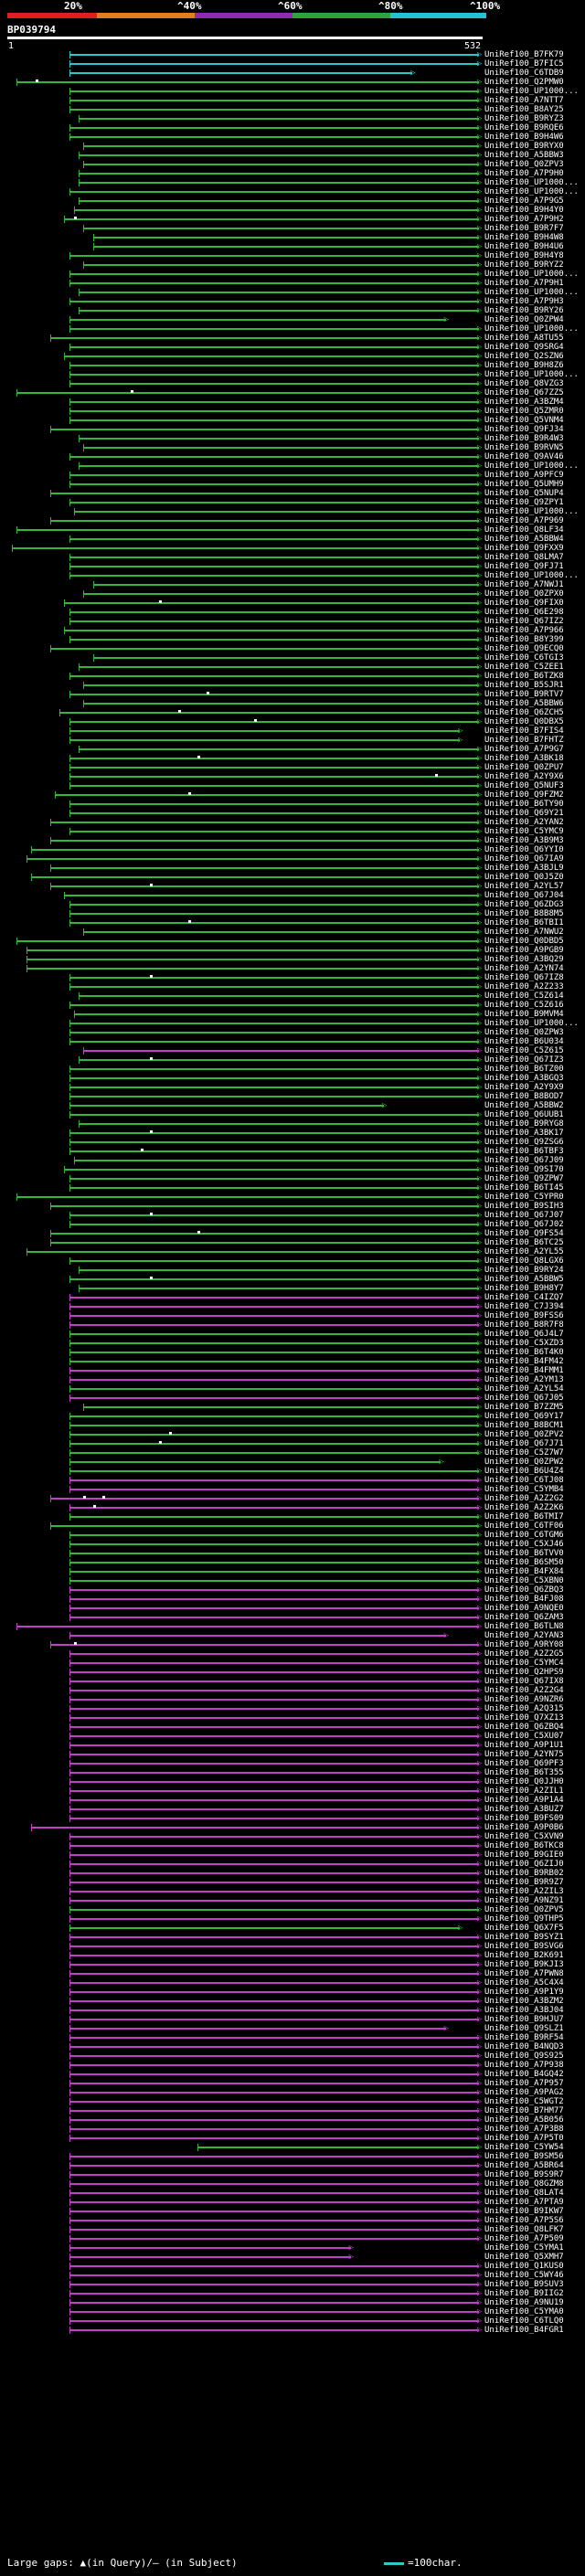 The height and width of the screenshot is (2576, 585). I want to click on hit-row: ▷ UniRef100_A5BBW2, so click(293, 1105).